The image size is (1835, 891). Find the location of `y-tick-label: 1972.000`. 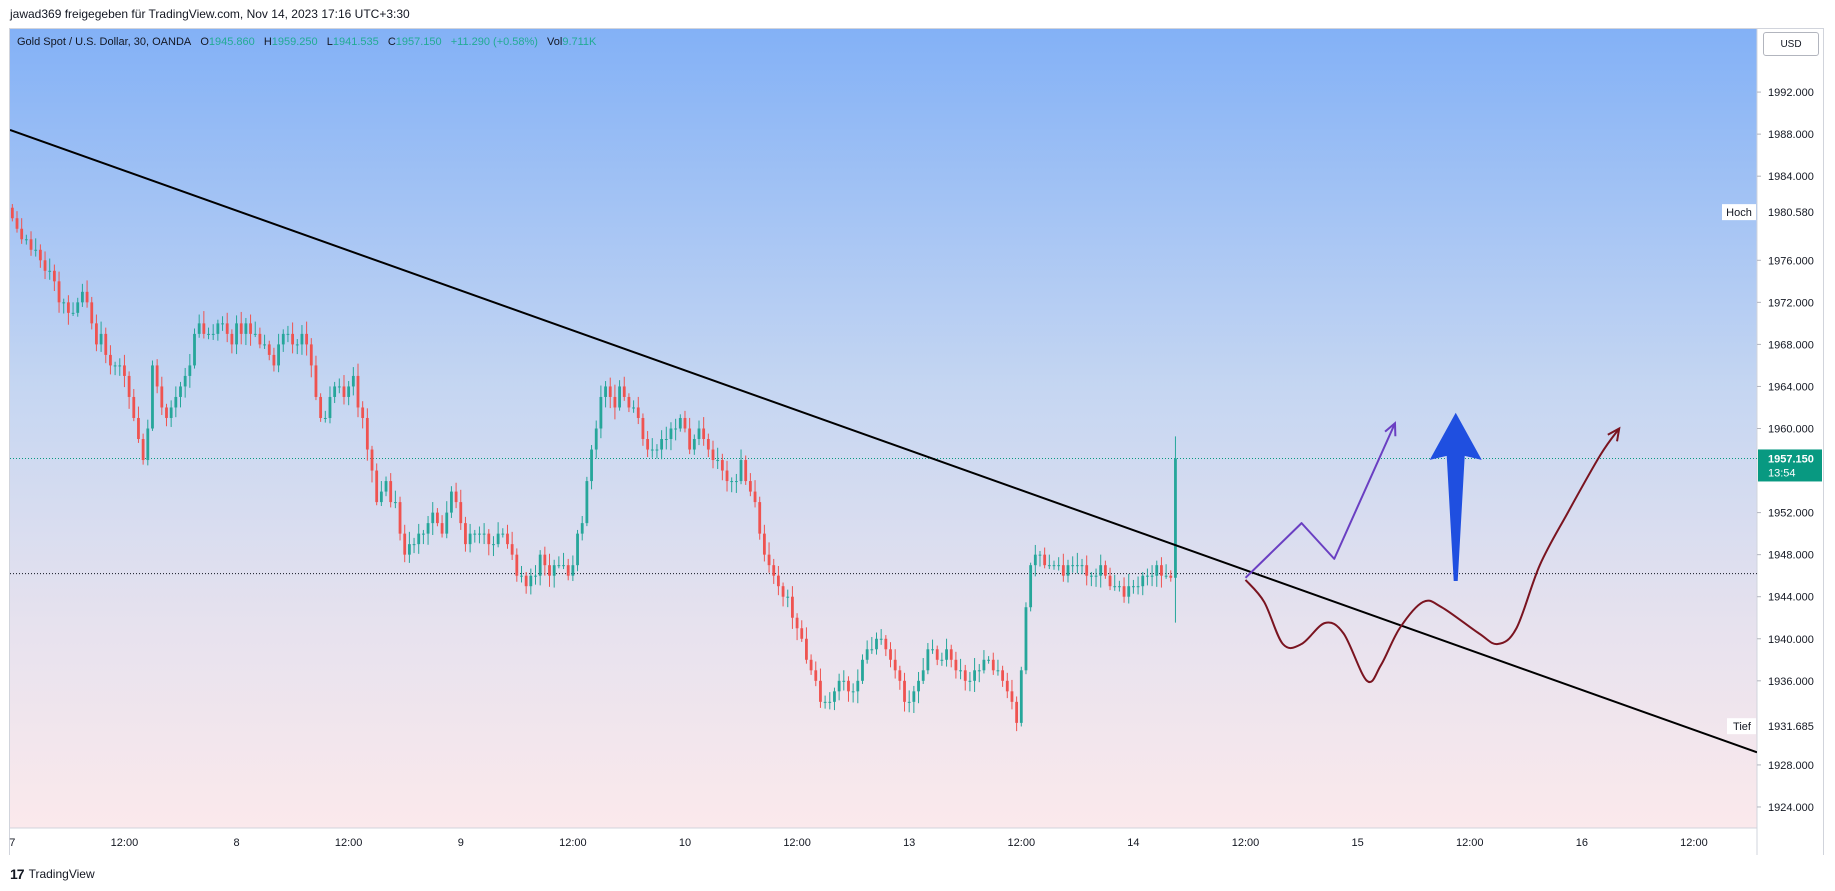

y-tick-label: 1972.000 is located at coordinates (1791, 303).